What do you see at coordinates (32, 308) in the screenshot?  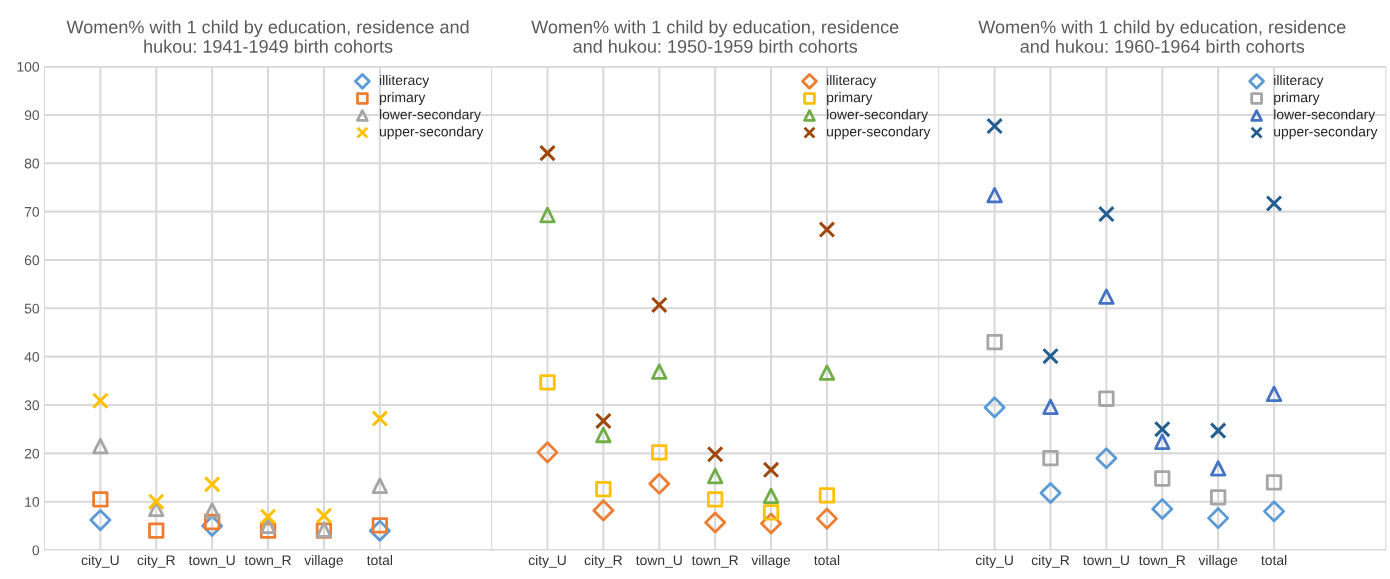 I see `y-tick-label: 50` at bounding box center [32, 308].